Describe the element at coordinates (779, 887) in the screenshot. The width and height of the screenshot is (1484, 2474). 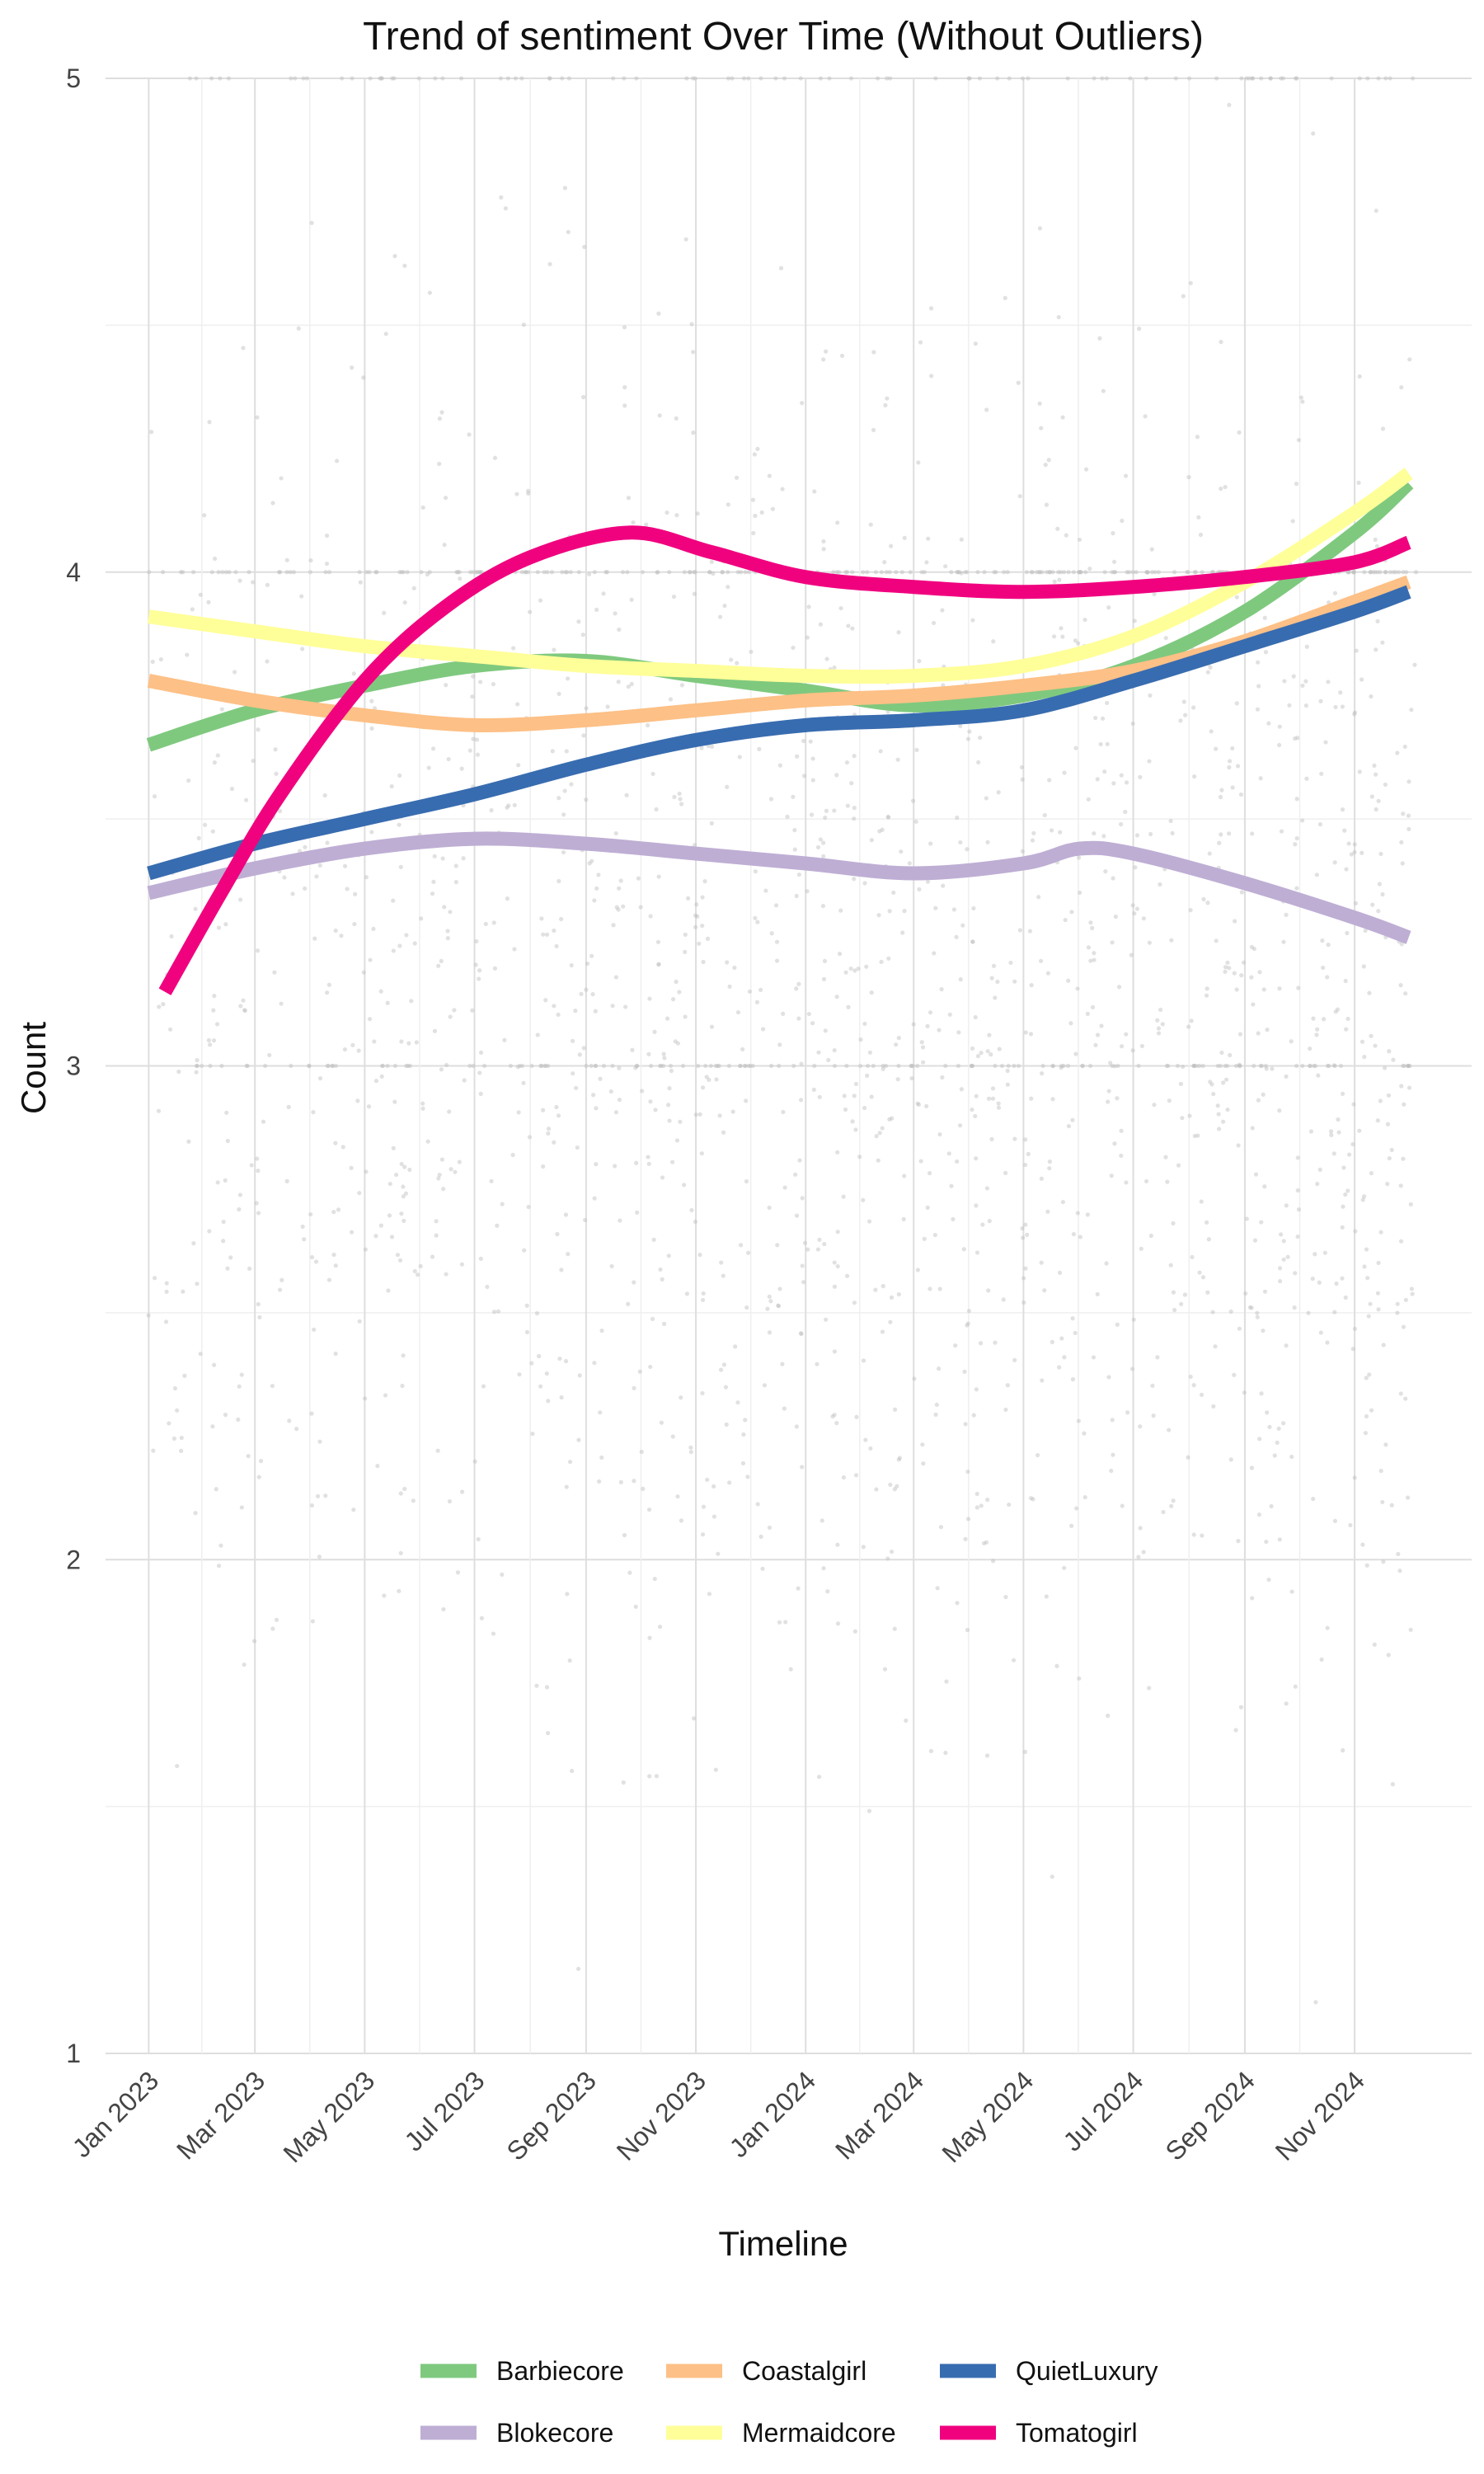
I see `series-line-blokecore` at that location.